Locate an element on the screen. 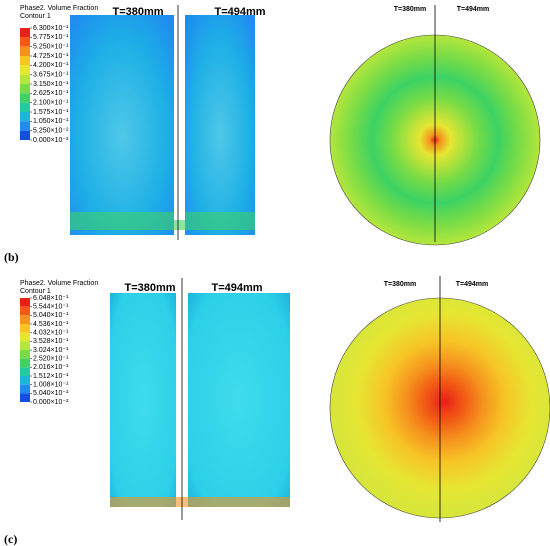 This screenshot has height=546, width=550. colorbar-tick-label: 1.575×10⁻¹ is located at coordinates (51, 112).